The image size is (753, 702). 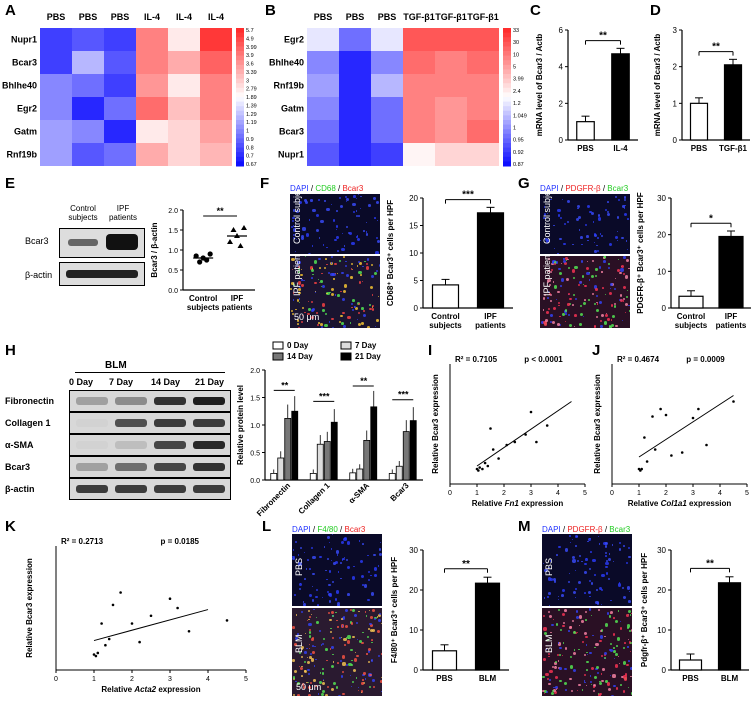 I want to click on blot-h-row-label: α-SMA, so click(x=19, y=445).